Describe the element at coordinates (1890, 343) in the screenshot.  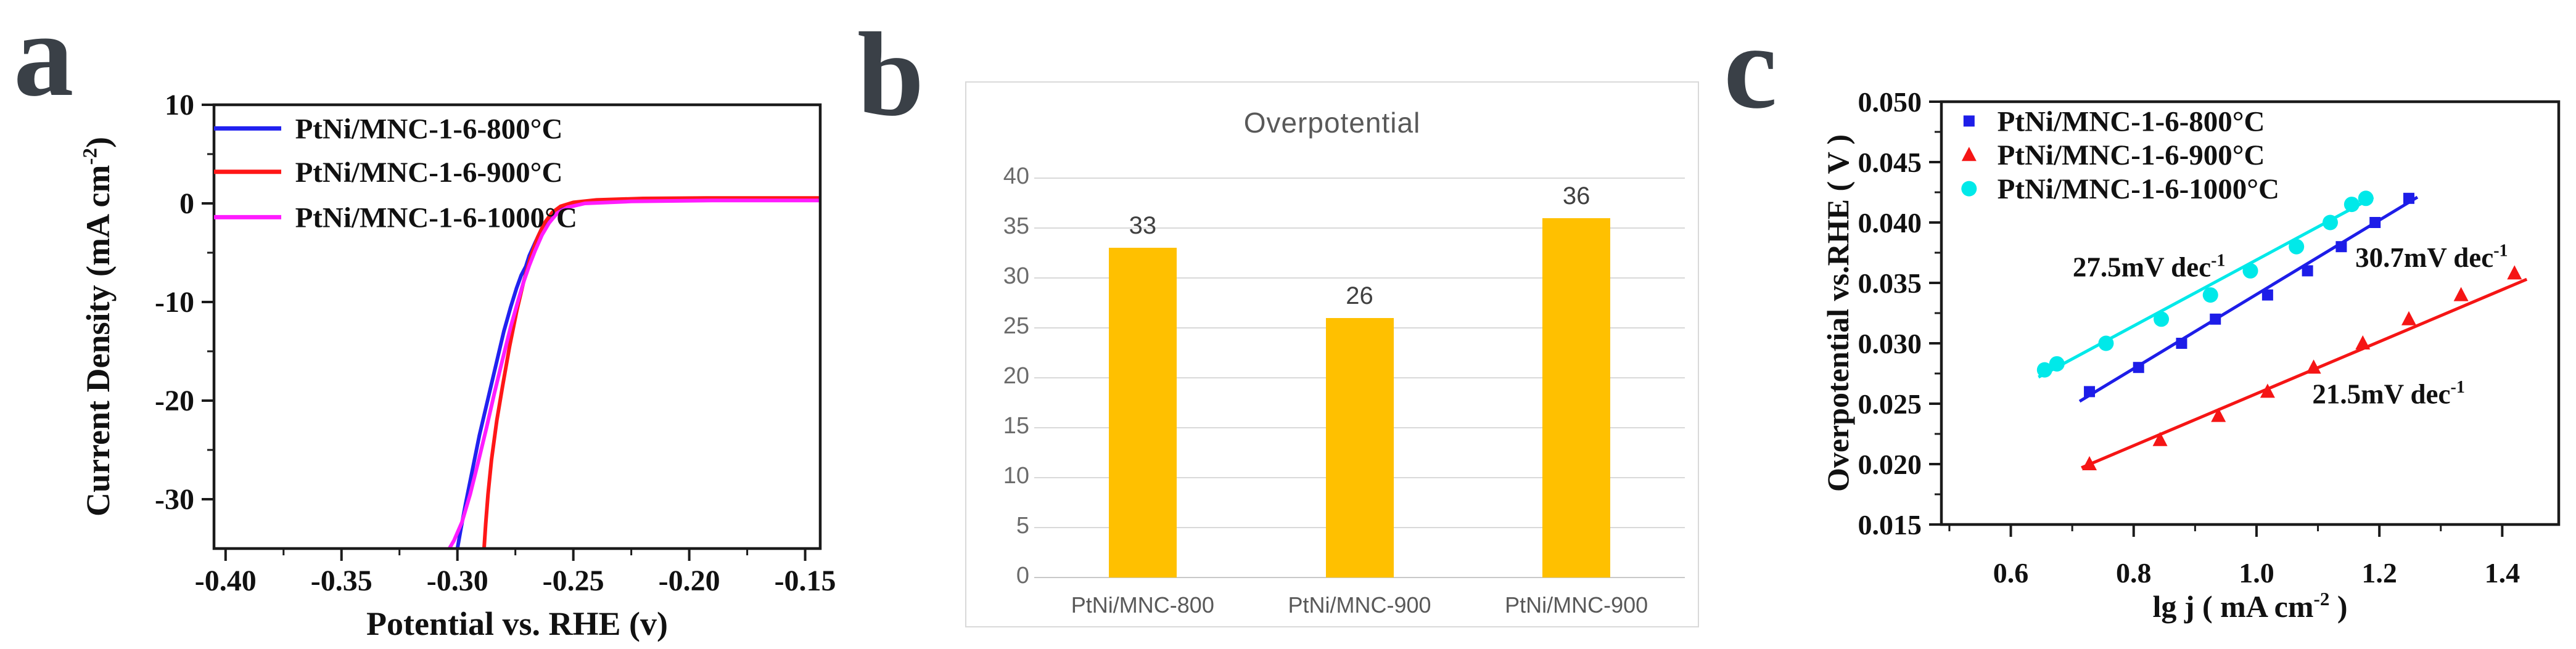
I see `y-tick-label: 0.030` at that location.